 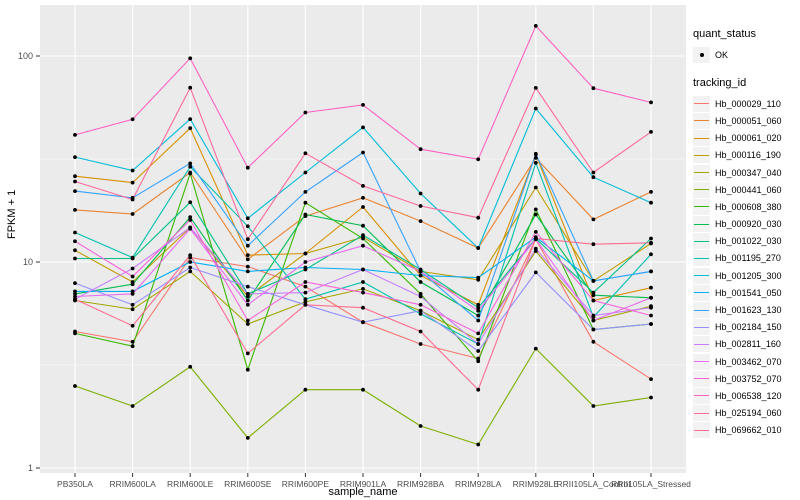 I want to click on x-axis-tick-label: RRIM928LE, so click(x=536, y=484).